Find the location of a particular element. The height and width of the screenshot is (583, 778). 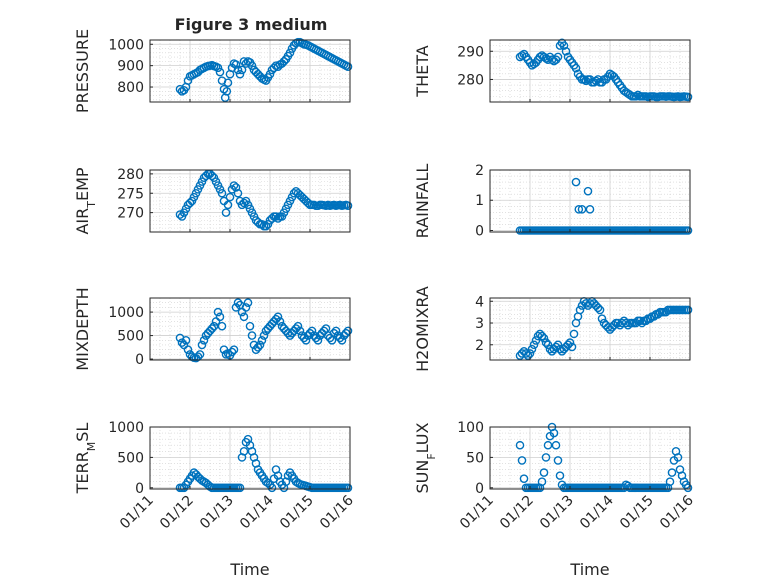

y-axis-label-rest: EMP is located at coordinates (82, 184).